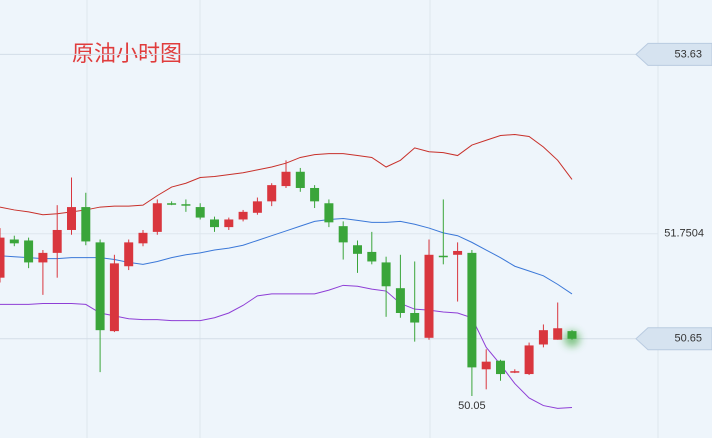 The height and width of the screenshot is (438, 712). What do you see at coordinates (286, 256) in the screenshot?
I see `band-line` at bounding box center [286, 256].